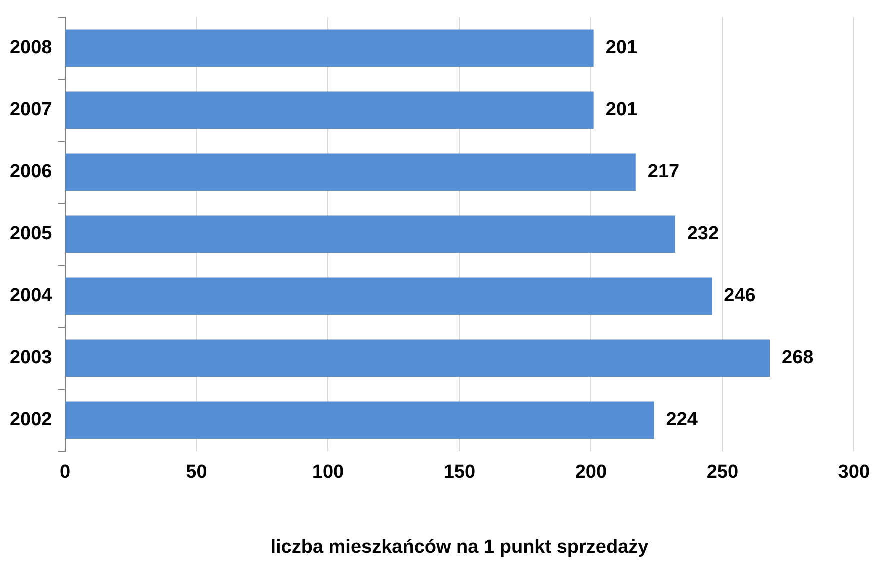 The width and height of the screenshot is (880, 569). Describe the element at coordinates (722, 473) in the screenshot. I see `x-tick-label: 250` at that location.